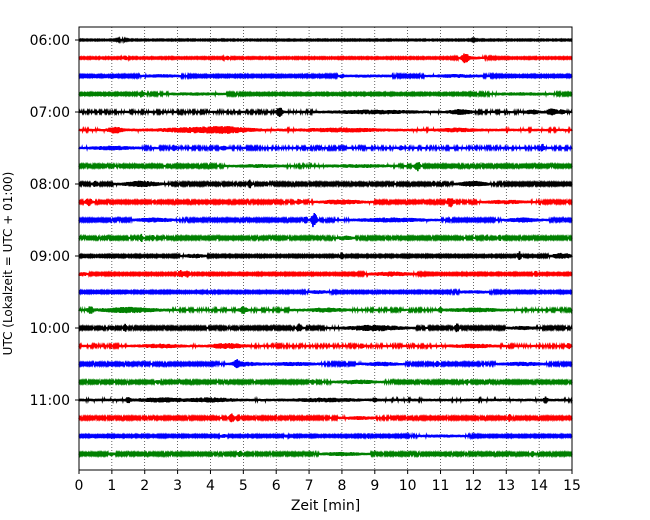  Describe the element at coordinates (473, 486) in the screenshot. I see `x-tick-label: 12` at that location.